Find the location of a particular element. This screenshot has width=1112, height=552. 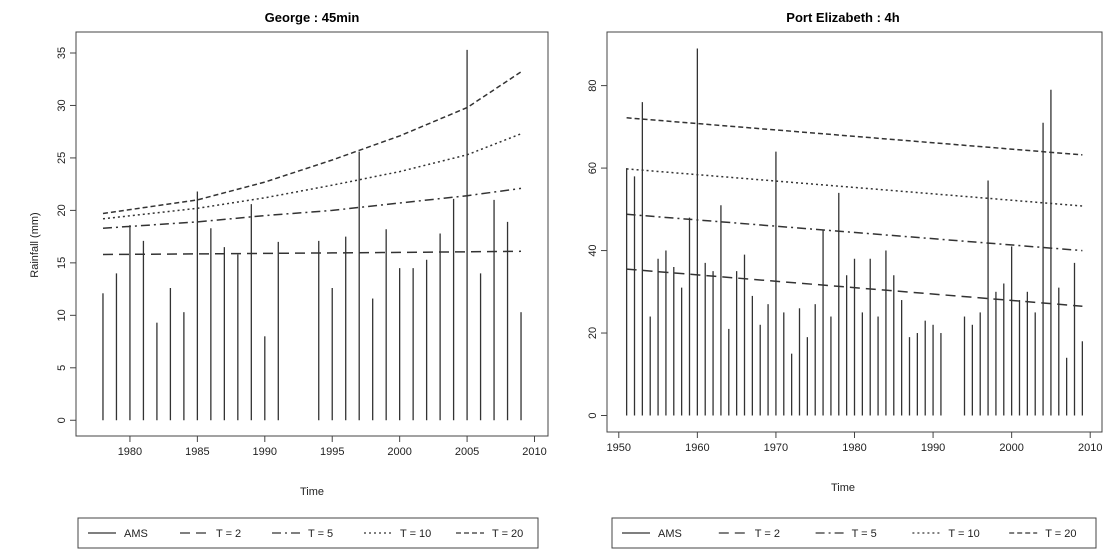

y-tick-label: 80 is located at coordinates (593, 85).